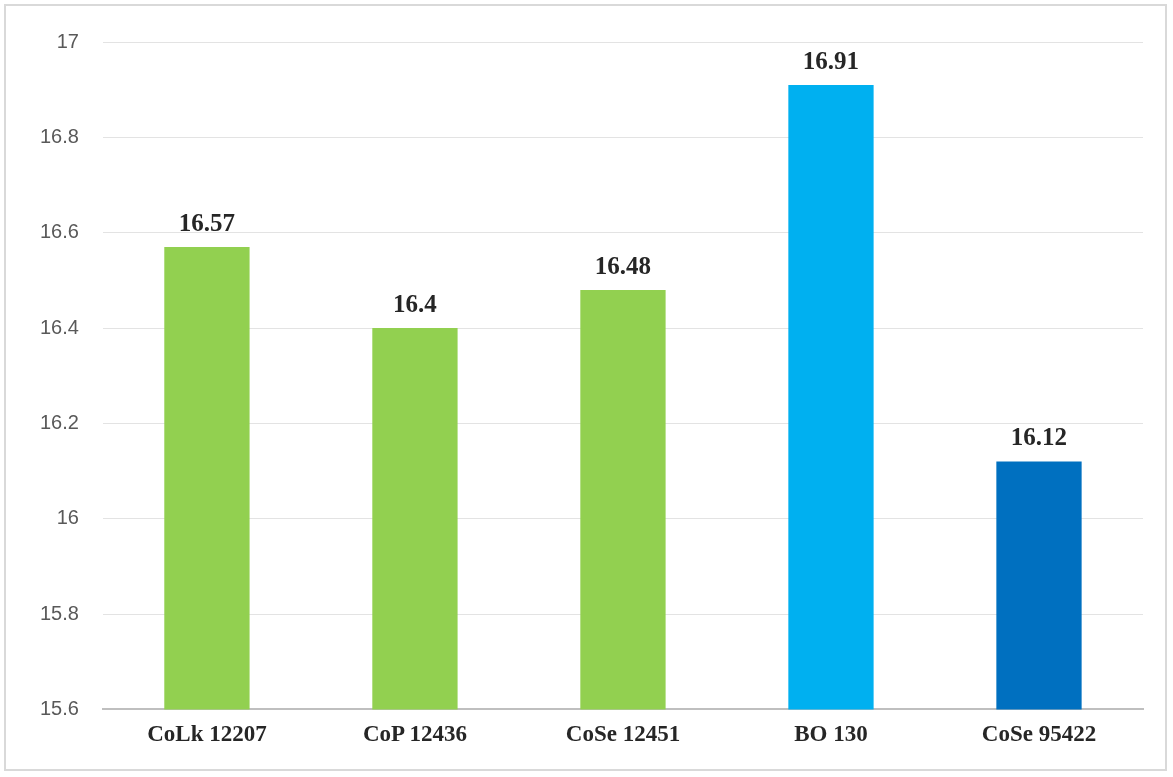  What do you see at coordinates (59, 612) in the screenshot?
I see `y-tick-label: 15.8` at bounding box center [59, 612].